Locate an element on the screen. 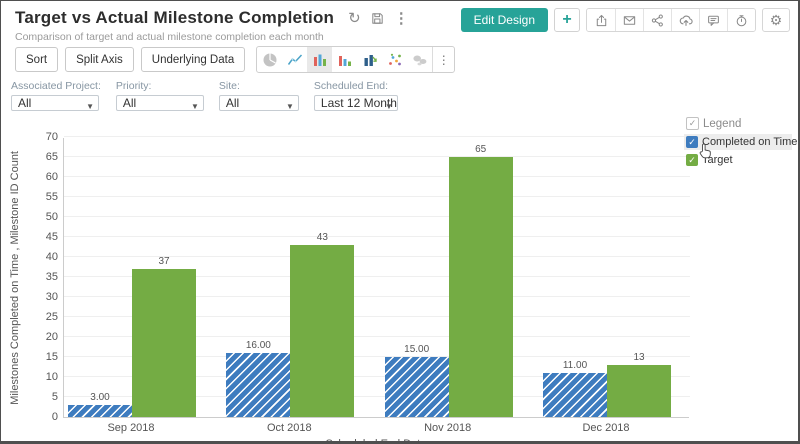 This screenshot has width=800, height=444. bar-value-label: 16.00 is located at coordinates (258, 345).